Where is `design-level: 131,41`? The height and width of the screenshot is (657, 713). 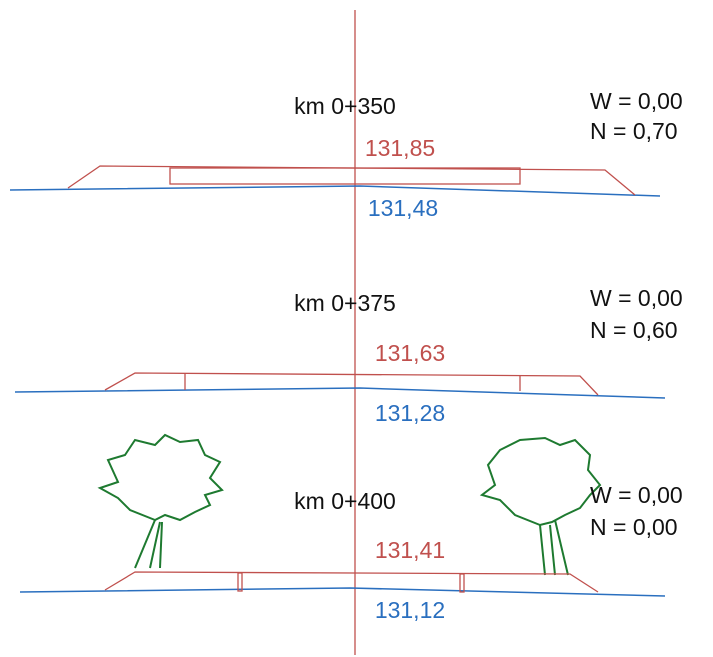
design-level: 131,41 is located at coordinates (410, 550).